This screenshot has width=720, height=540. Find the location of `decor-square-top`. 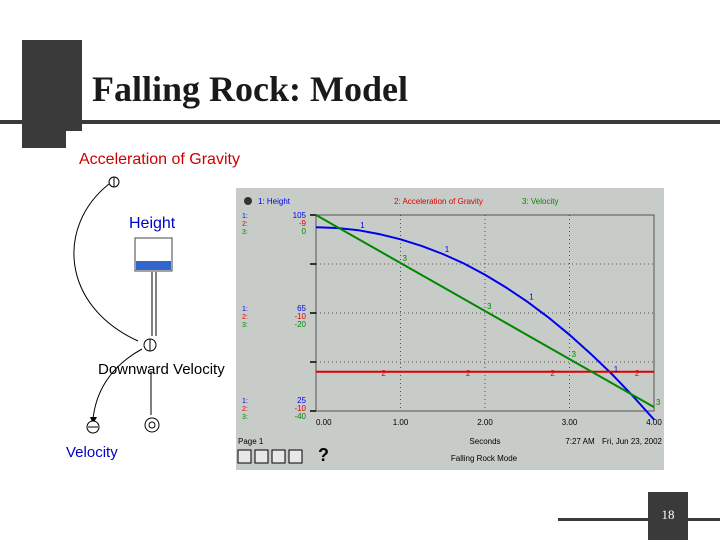

decor-square-top is located at coordinates (52, 94).